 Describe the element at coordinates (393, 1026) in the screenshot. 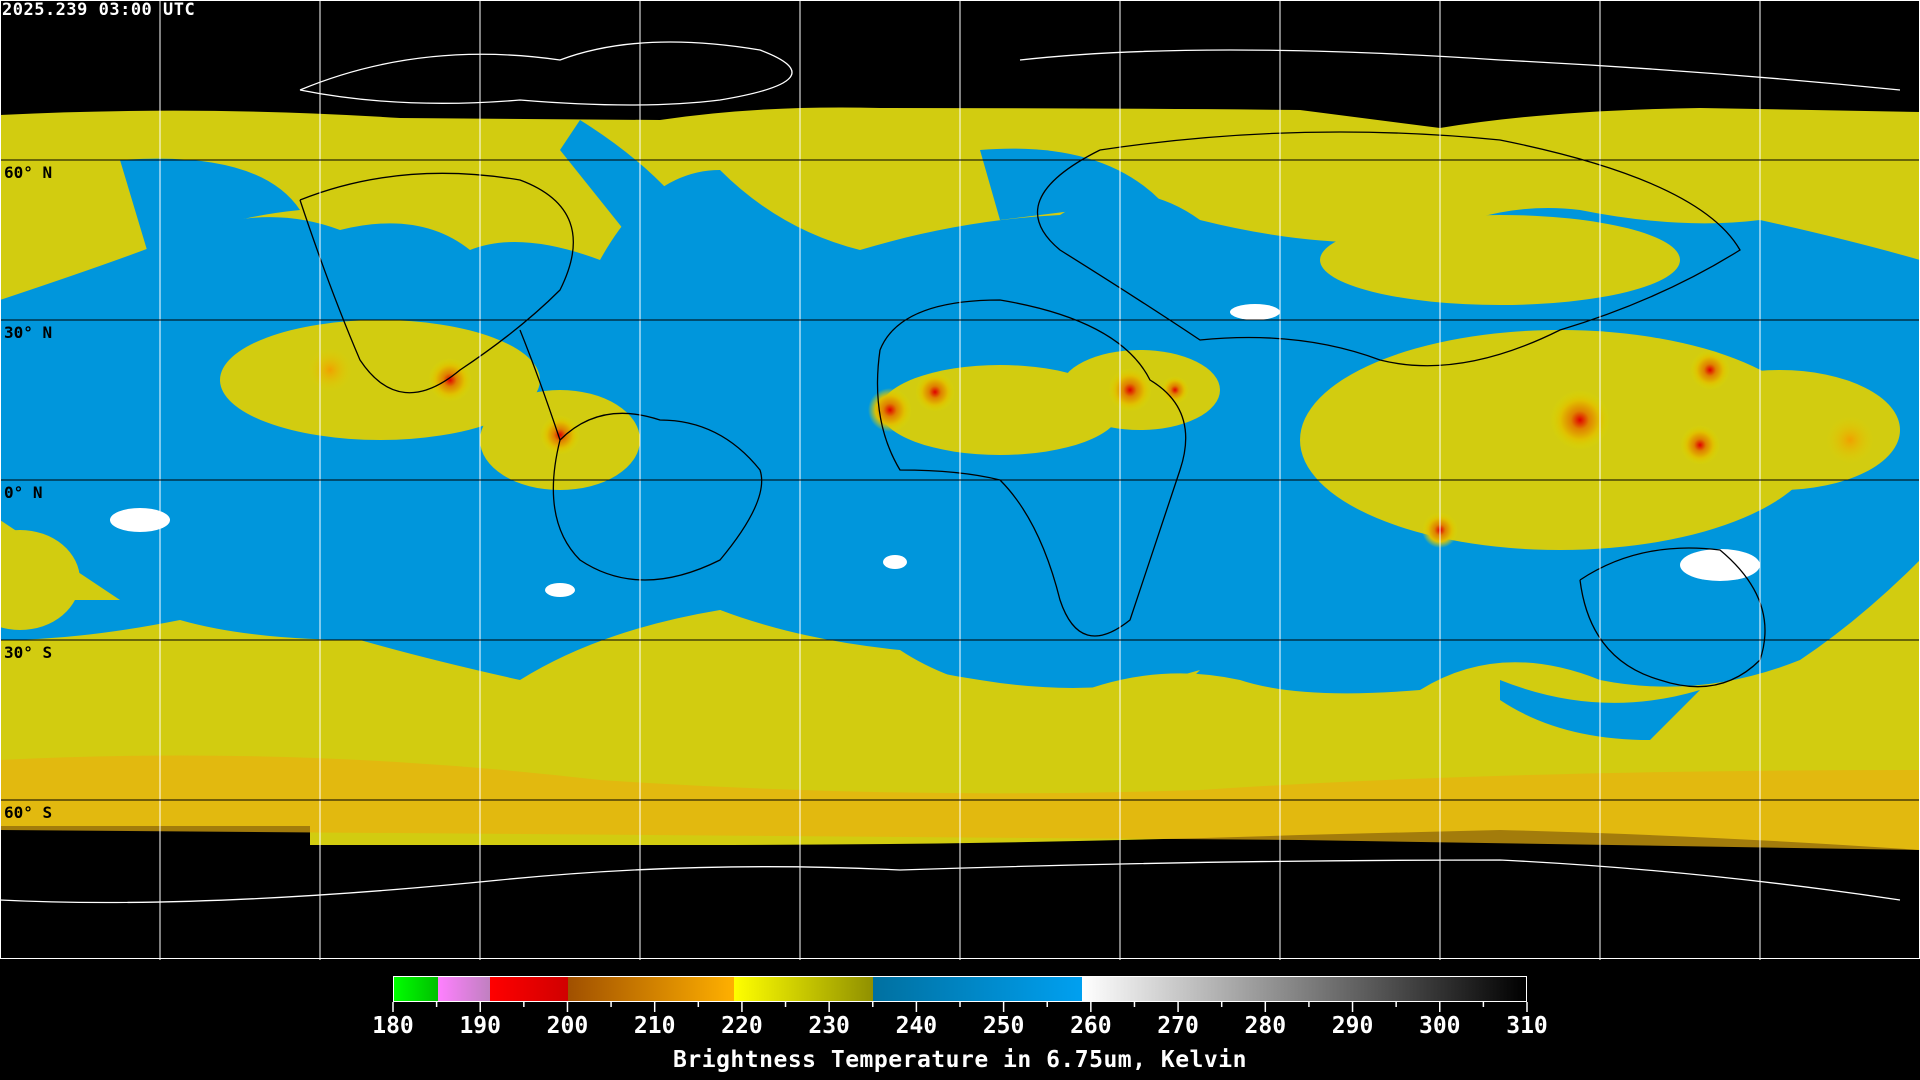

I see `colorbar-tick-label: 180` at that location.